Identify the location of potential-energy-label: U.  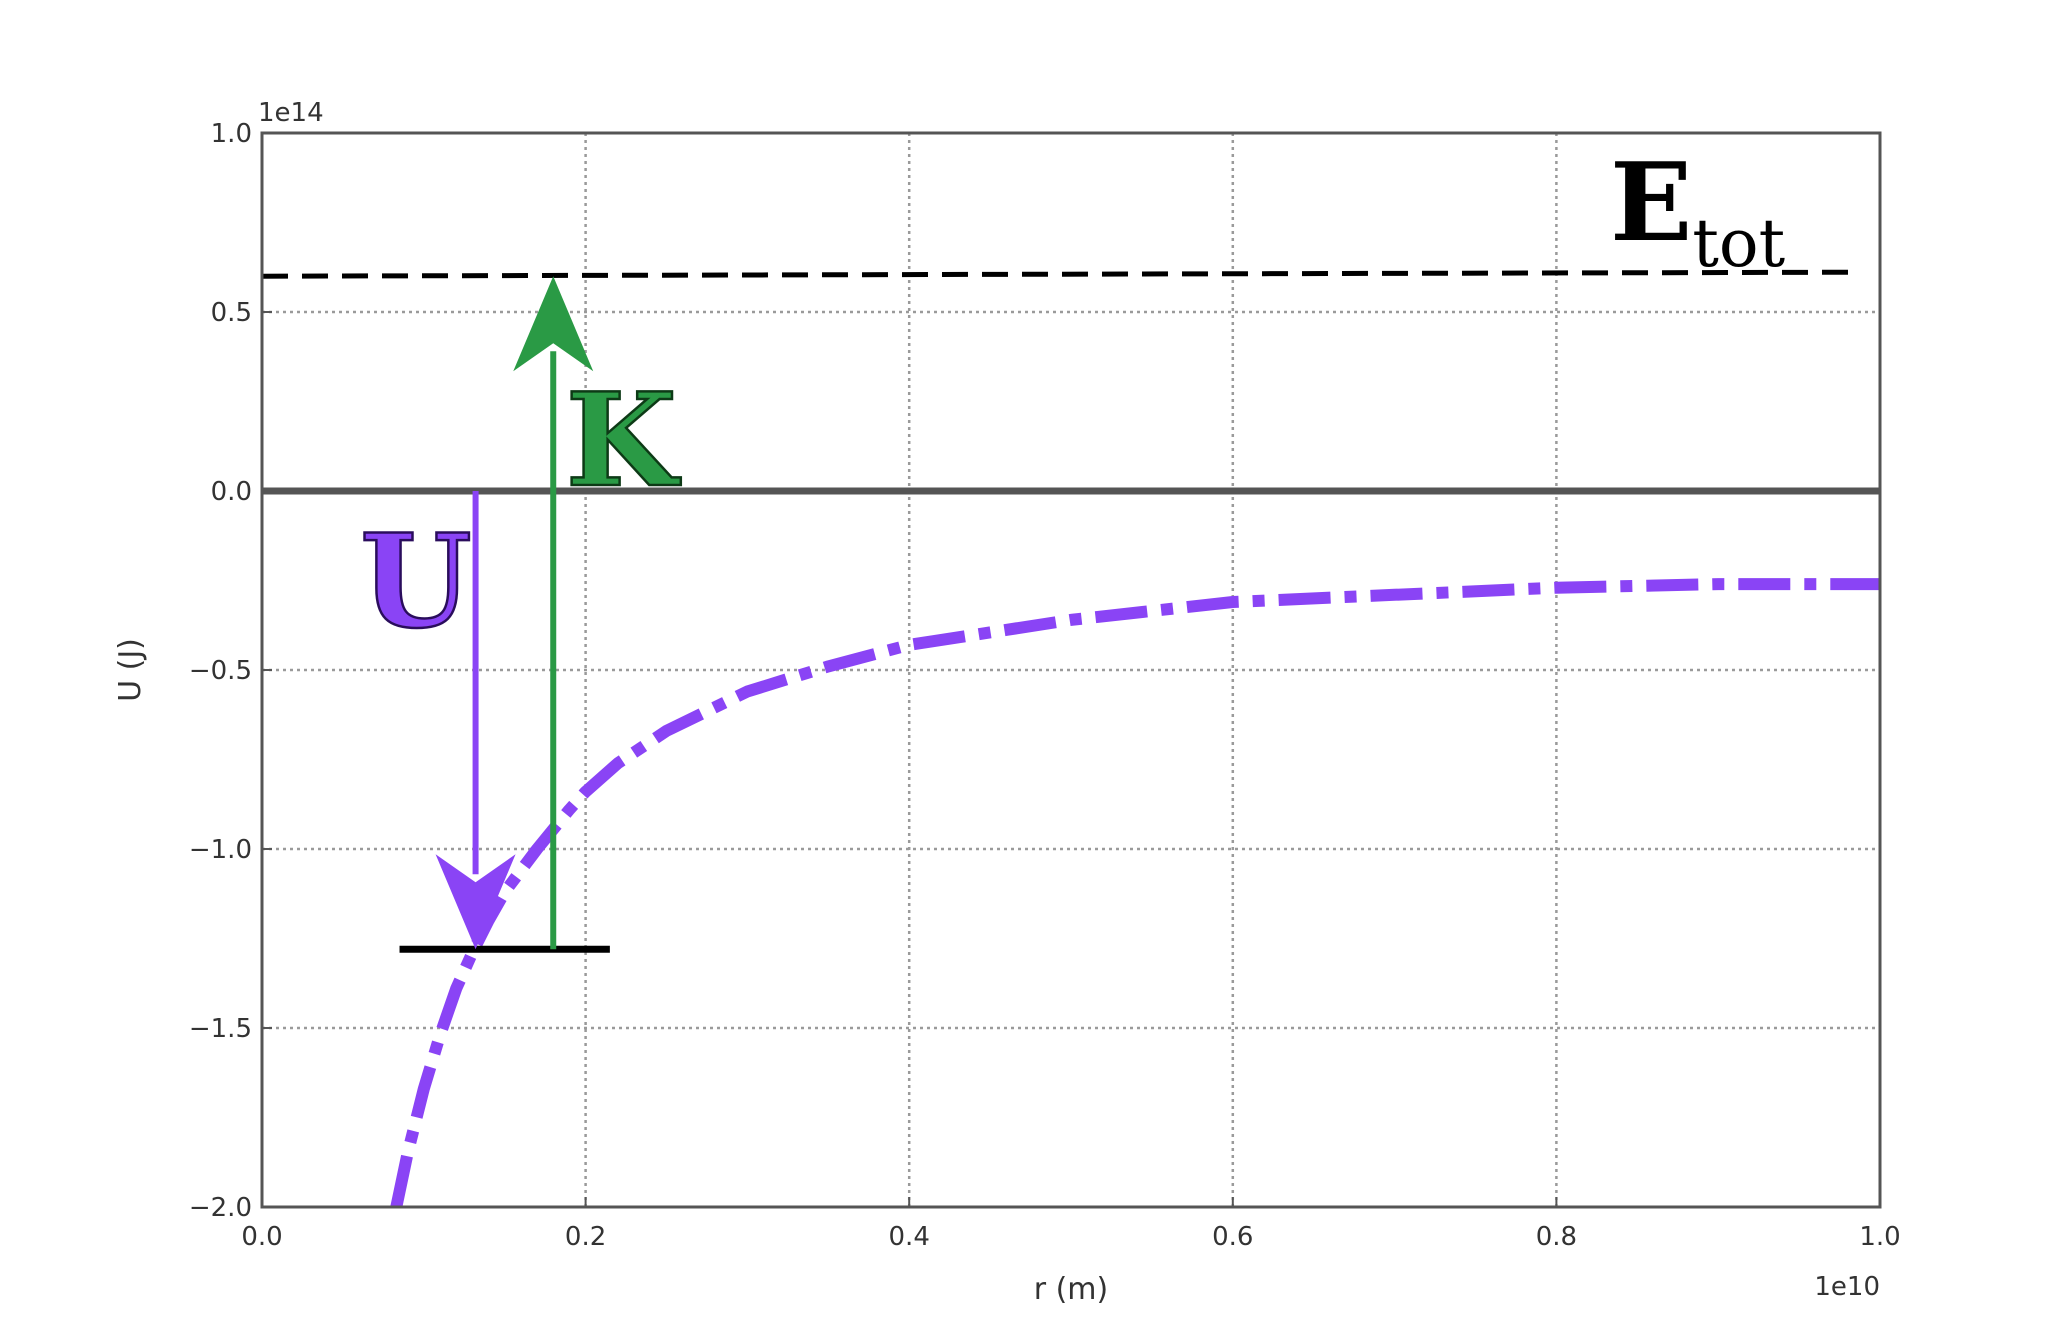
(416, 582).